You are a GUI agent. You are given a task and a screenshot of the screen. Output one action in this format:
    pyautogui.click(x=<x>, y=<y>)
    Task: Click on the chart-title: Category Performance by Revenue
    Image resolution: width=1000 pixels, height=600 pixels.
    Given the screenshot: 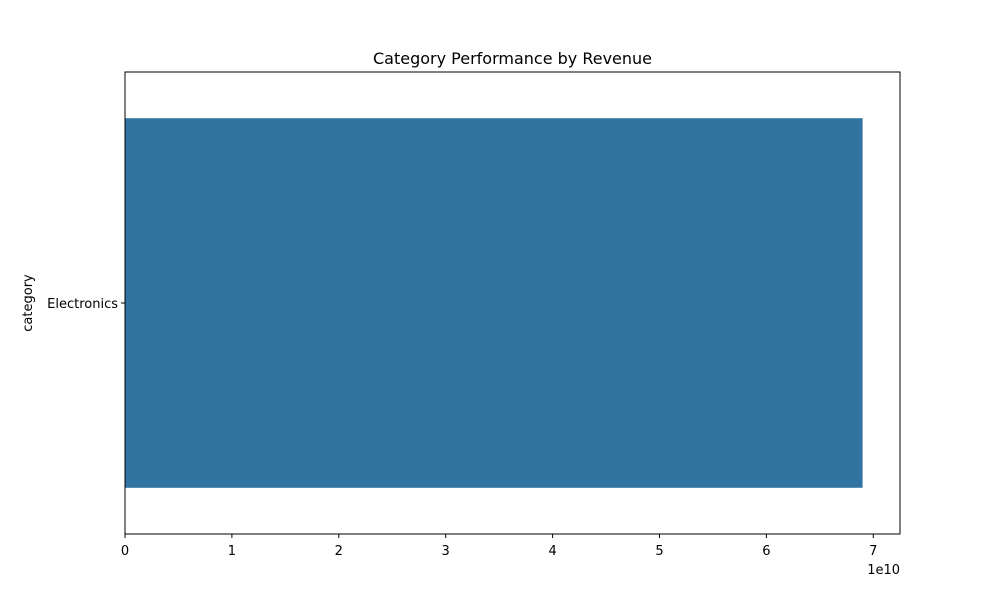 What is the action you would take?
    pyautogui.click(x=512, y=58)
    